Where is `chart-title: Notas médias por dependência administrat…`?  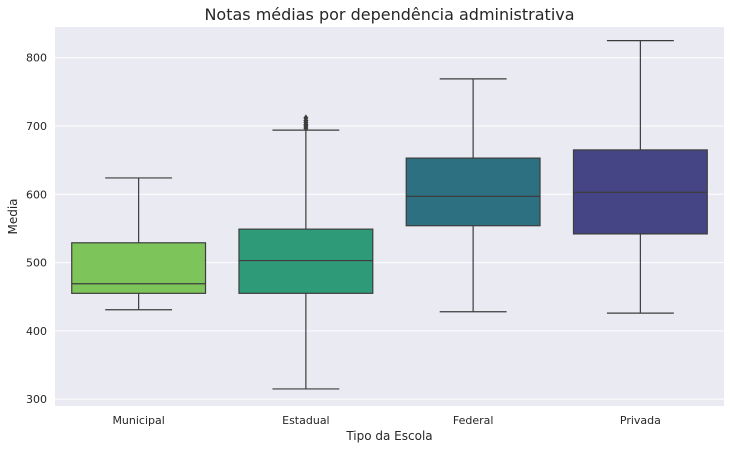 chart-title: Notas médias por dependência administrat… is located at coordinates (389, 14).